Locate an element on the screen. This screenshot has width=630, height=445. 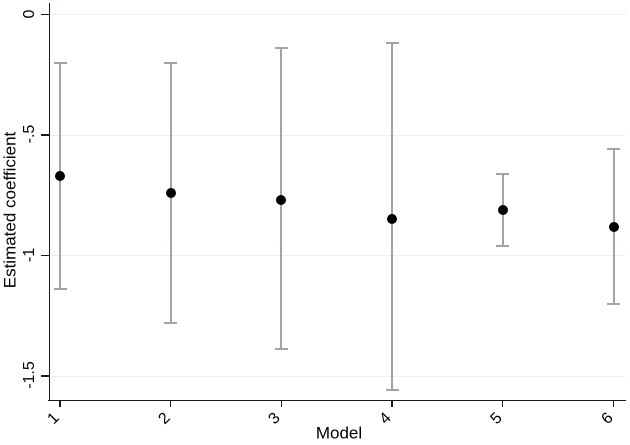
y-tick-label: -1.5 is located at coordinates (29, 375).